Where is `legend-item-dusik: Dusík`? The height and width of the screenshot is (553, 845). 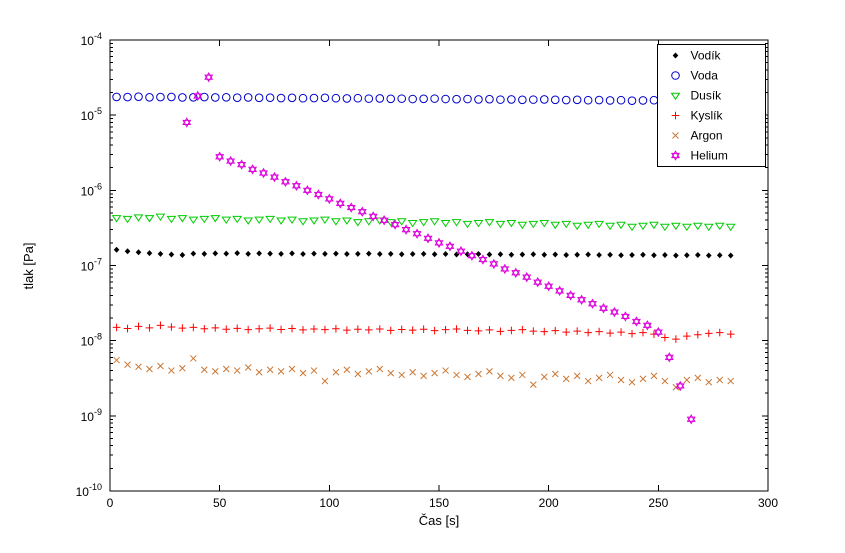
legend-item-dusik: Dusík is located at coordinates (696, 96).